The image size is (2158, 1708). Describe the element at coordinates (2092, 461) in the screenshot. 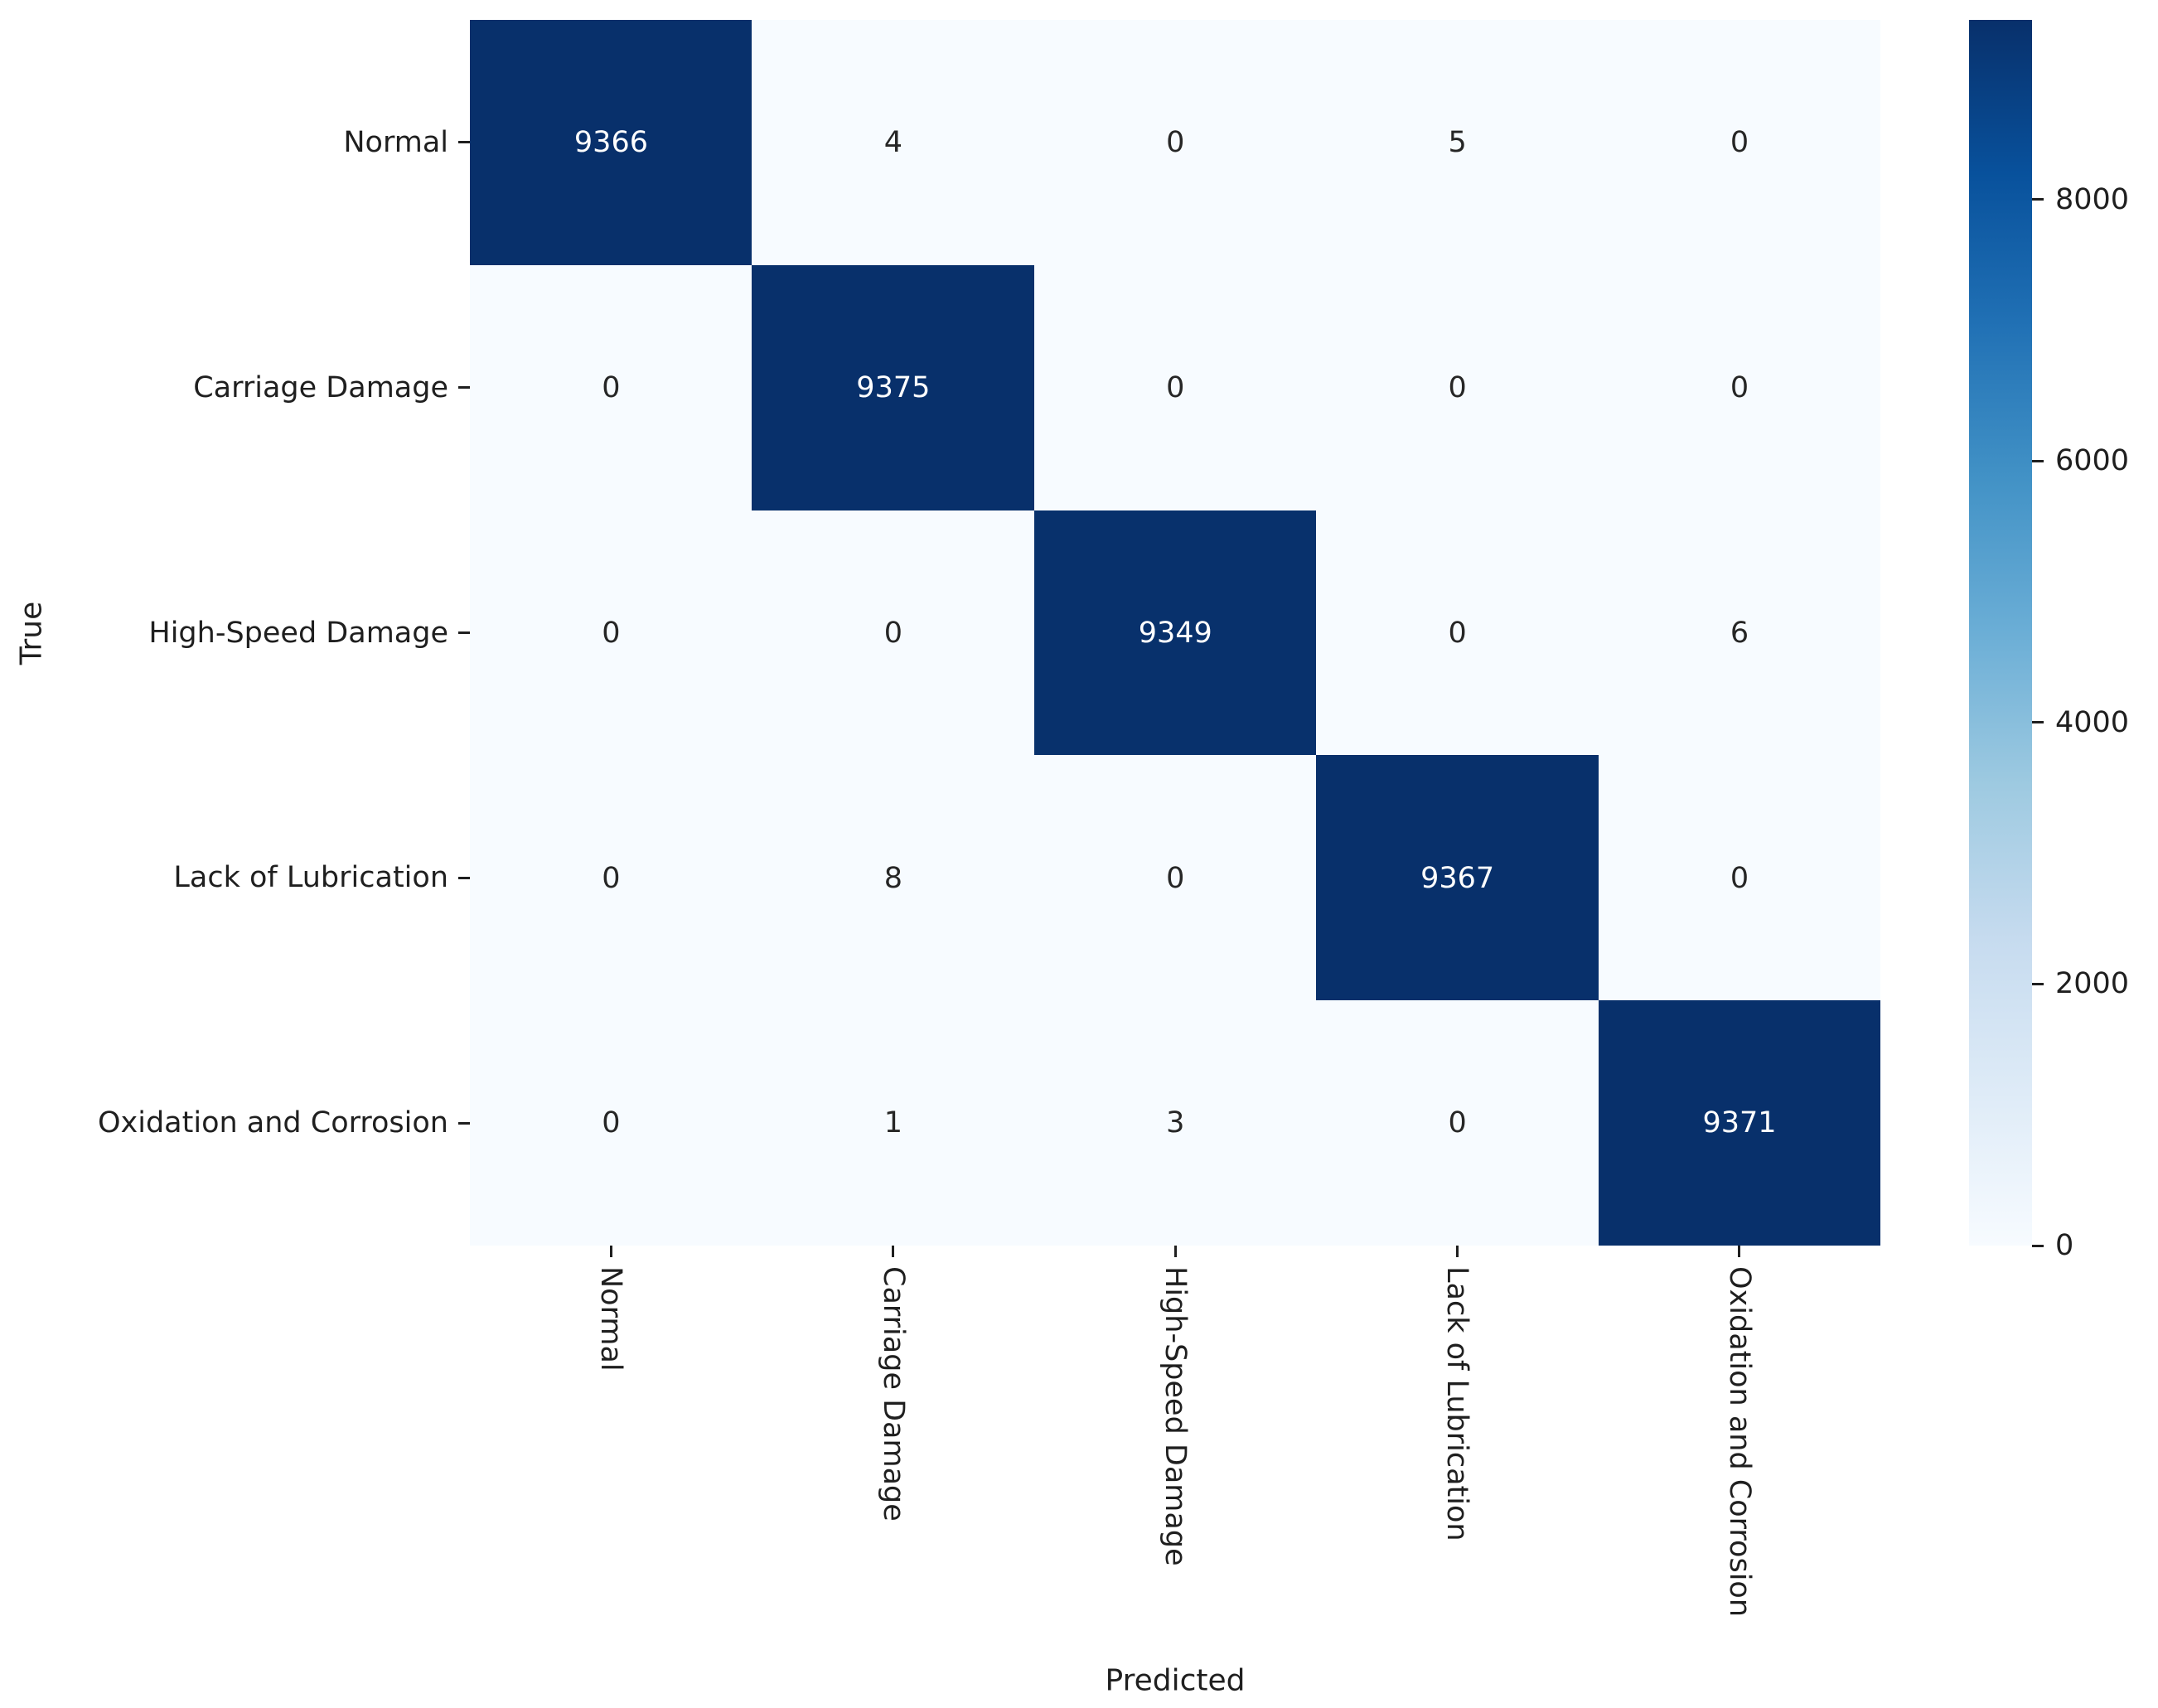

I see `colorbar-tick-label: 6000` at that location.